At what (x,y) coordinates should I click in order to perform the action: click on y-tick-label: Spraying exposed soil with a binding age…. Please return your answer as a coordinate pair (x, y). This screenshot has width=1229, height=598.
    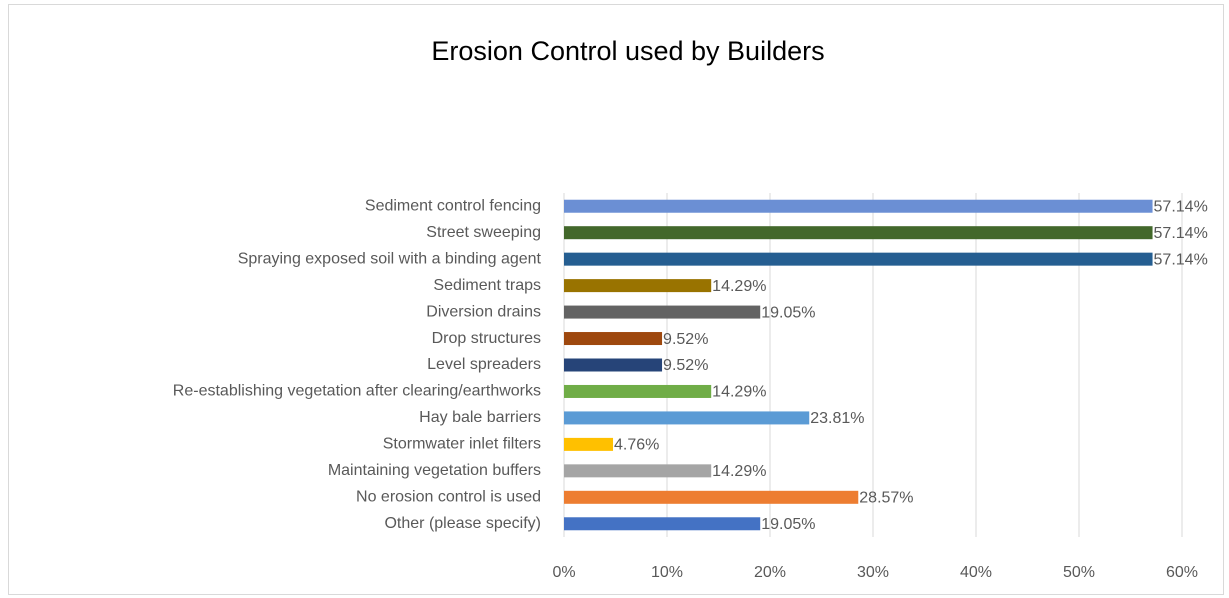
    Looking at the image, I should click on (390, 258).